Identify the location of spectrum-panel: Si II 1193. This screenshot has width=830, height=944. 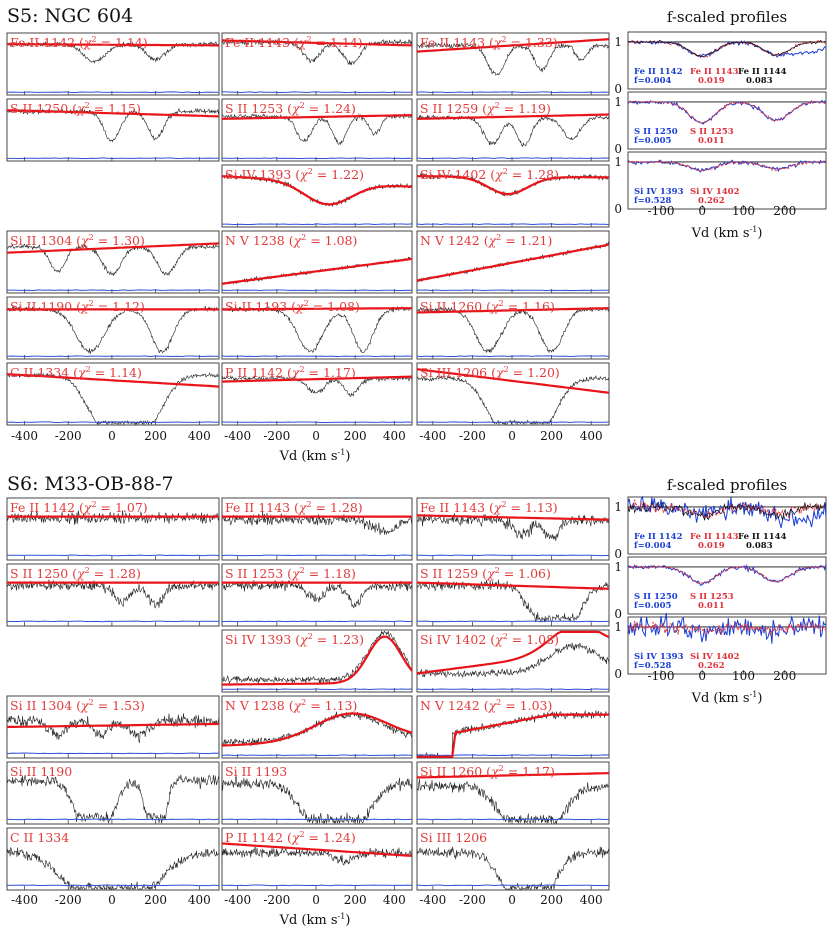
(317, 793).